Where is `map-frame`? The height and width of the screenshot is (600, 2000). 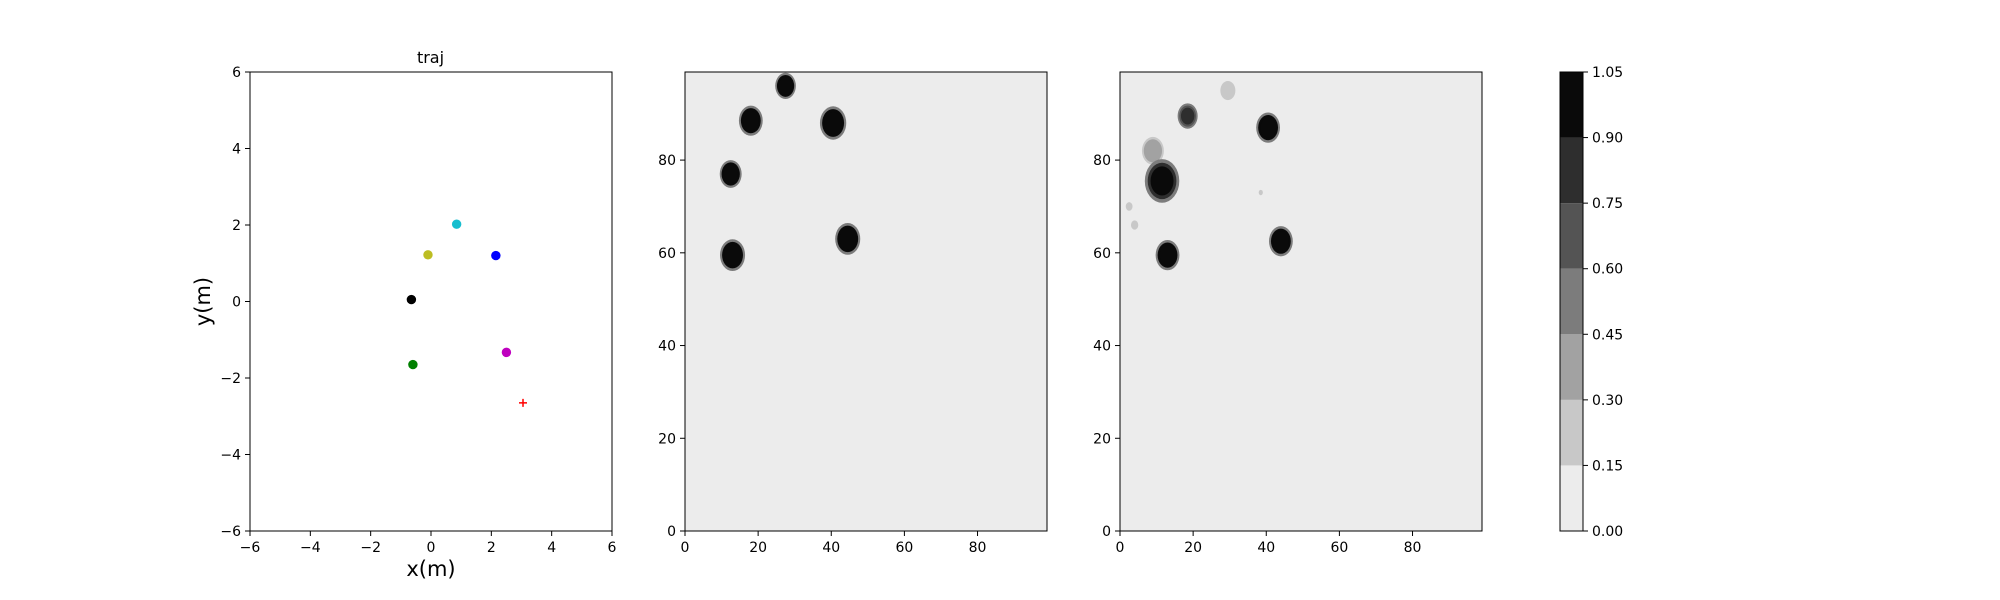 map-frame is located at coordinates (866, 301).